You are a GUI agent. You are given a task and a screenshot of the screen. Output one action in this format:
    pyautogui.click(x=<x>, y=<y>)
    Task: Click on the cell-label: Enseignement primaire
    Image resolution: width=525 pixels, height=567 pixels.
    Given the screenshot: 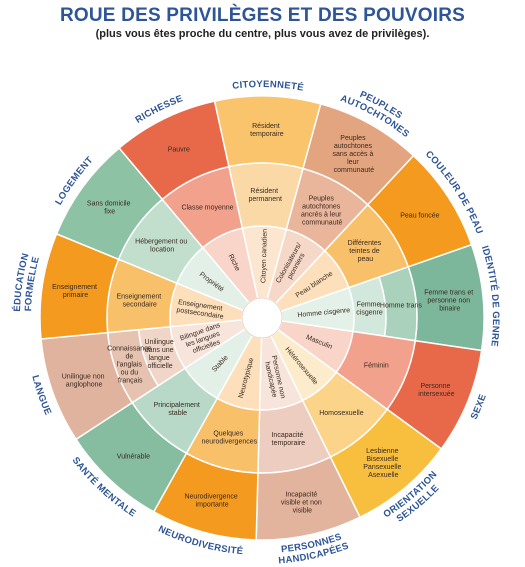 What is the action you would take?
    pyautogui.click(x=75, y=291)
    